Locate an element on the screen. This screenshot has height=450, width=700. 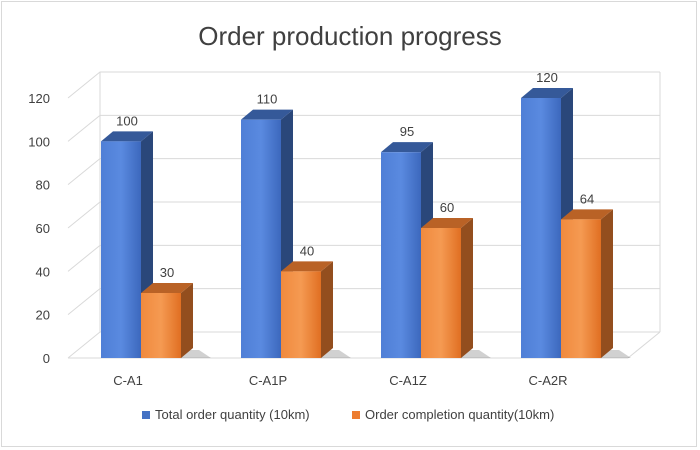
y-axis: 0 20 40 60 80 100 120 is located at coordinates (39, 228).